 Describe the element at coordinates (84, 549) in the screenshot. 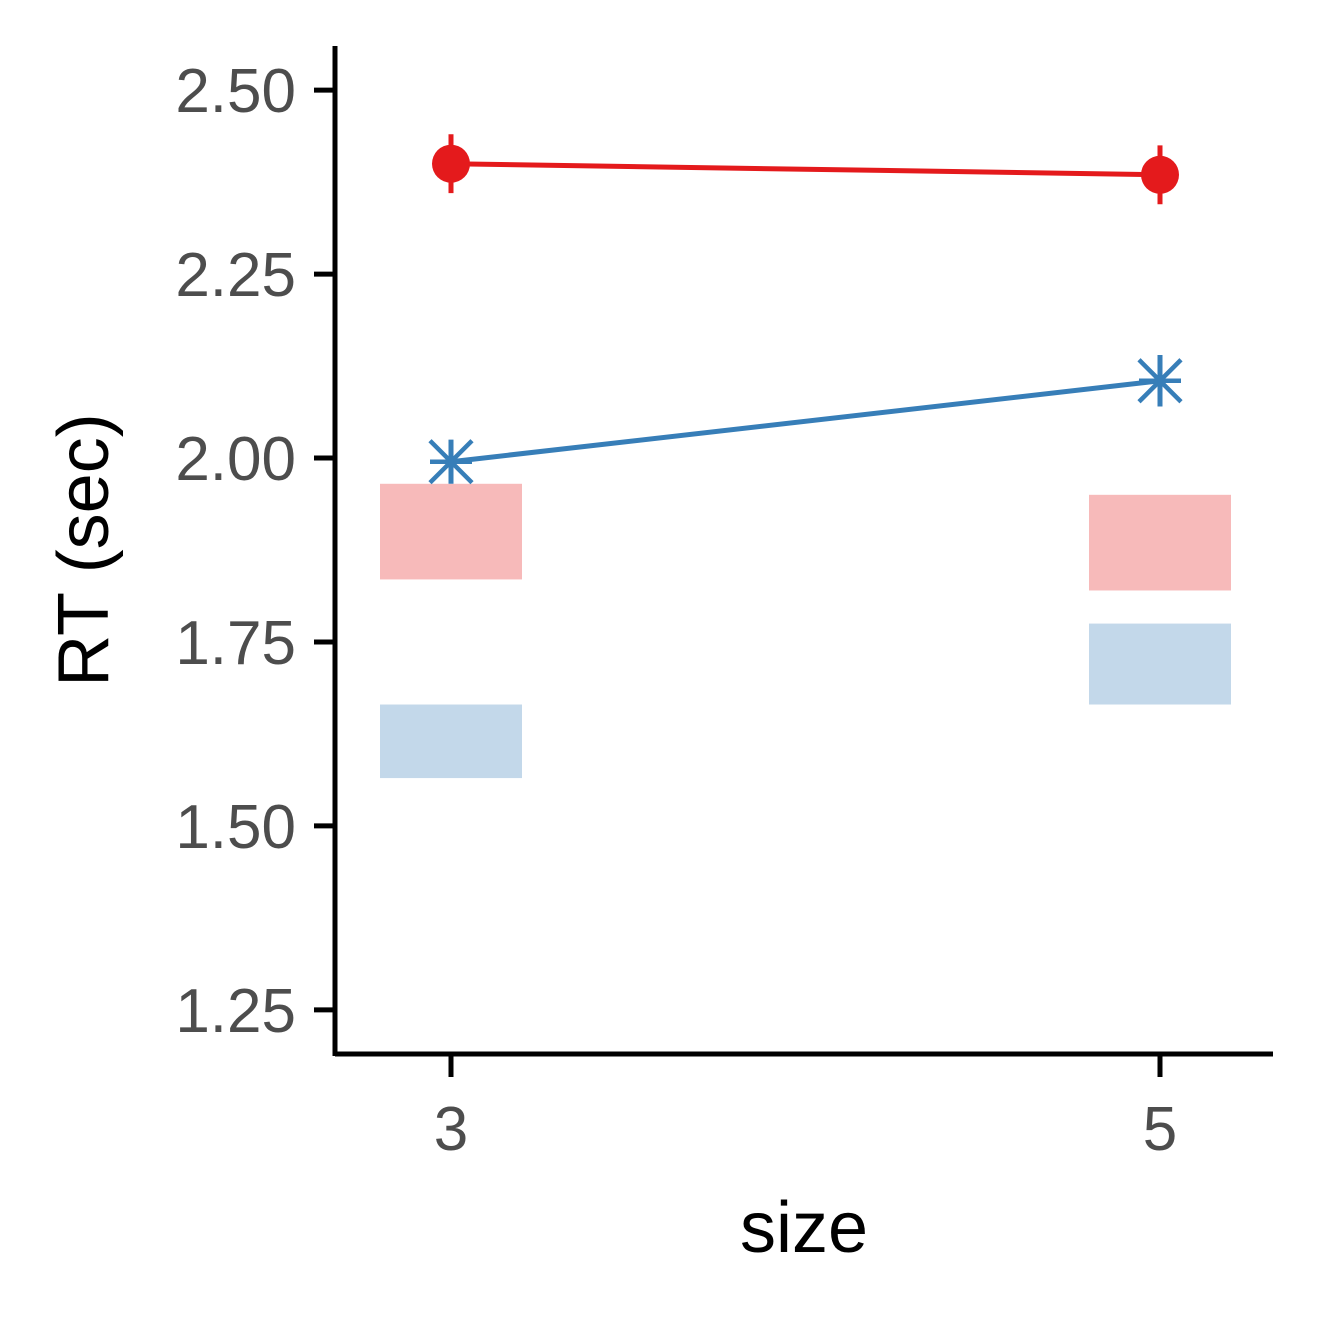

I see `y-axis-title: RT (sec)` at that location.